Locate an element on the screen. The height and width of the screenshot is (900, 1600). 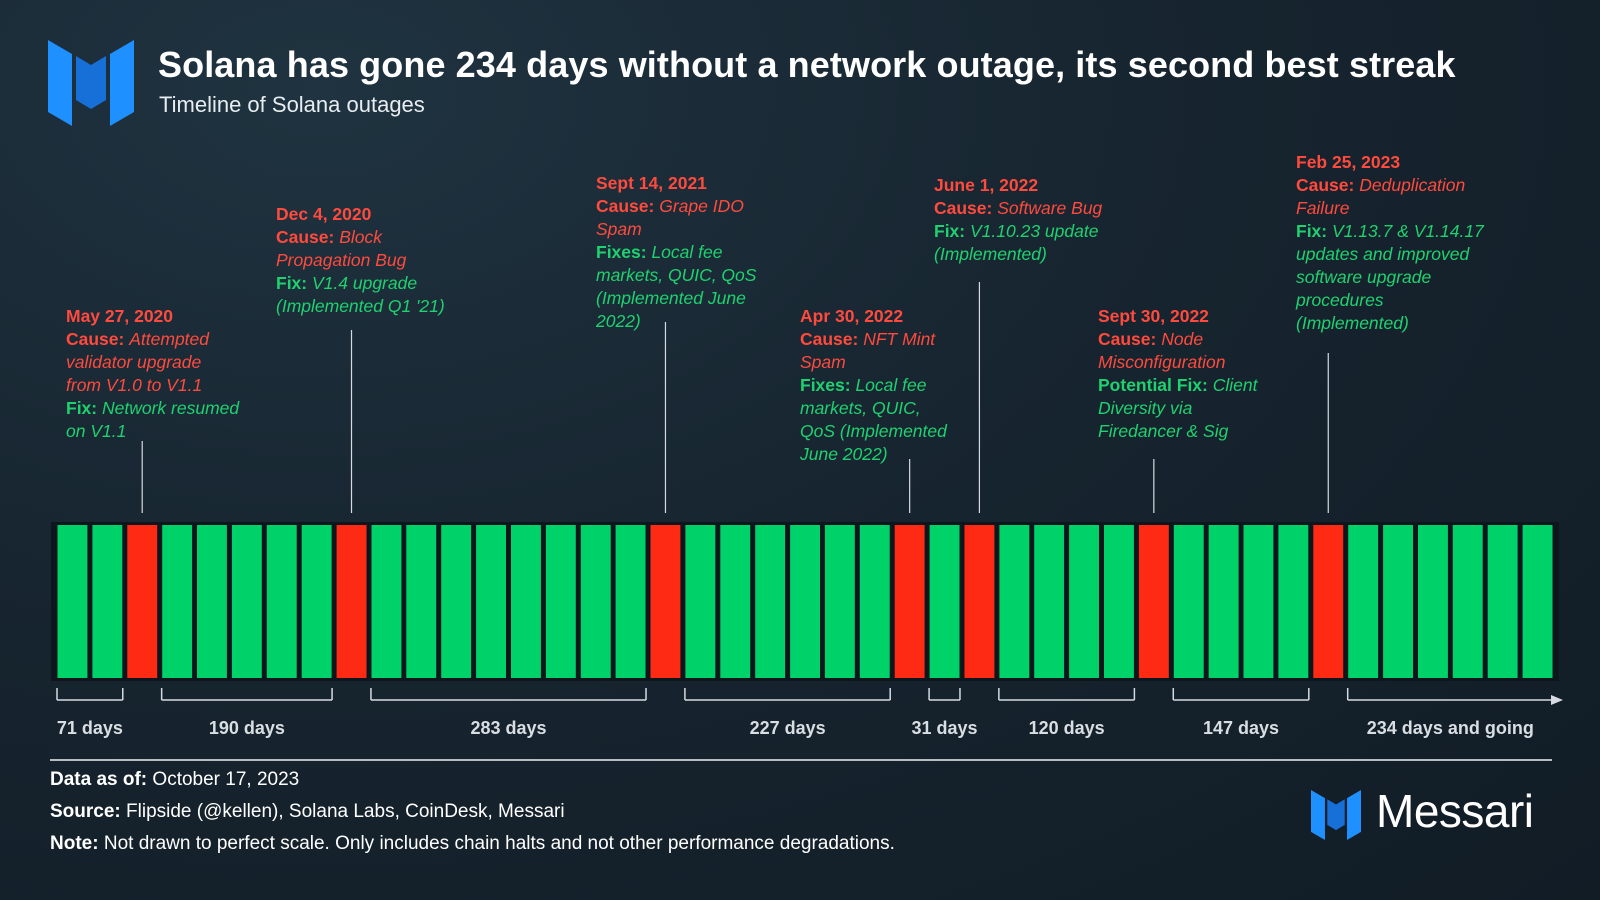
cause-text: Failure is located at coordinates (1323, 208).